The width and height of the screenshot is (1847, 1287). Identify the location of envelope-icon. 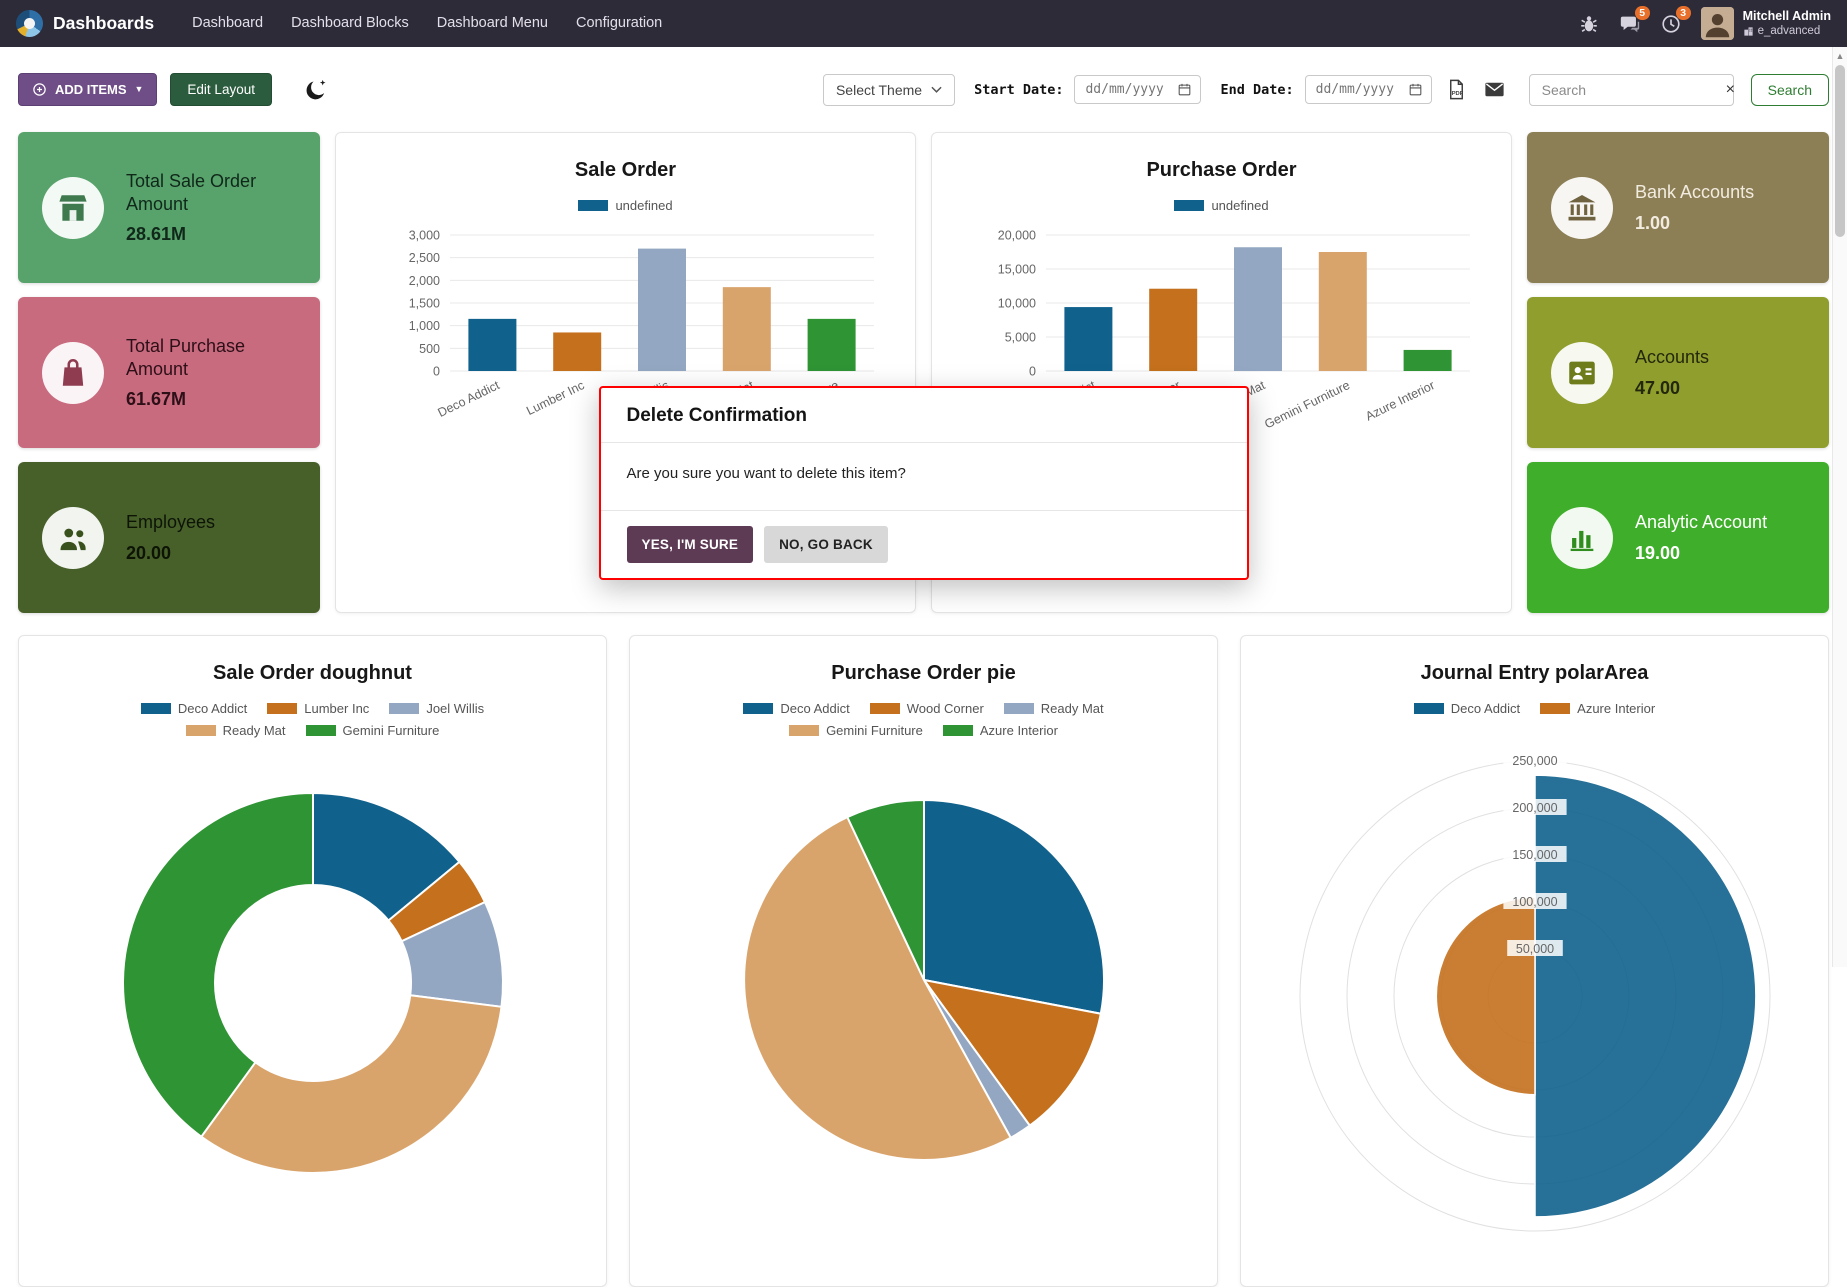
(1494, 89).